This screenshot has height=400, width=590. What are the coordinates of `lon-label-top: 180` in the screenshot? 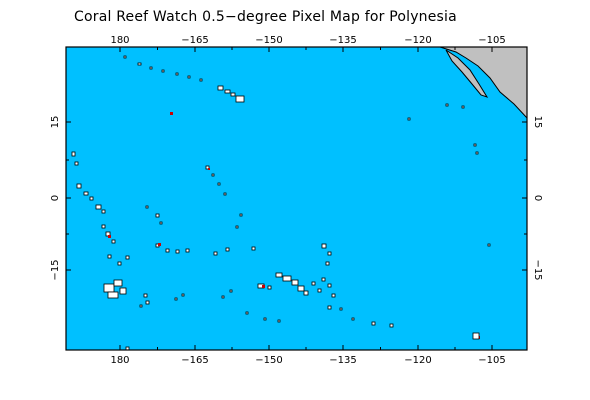 It's located at (119, 40).